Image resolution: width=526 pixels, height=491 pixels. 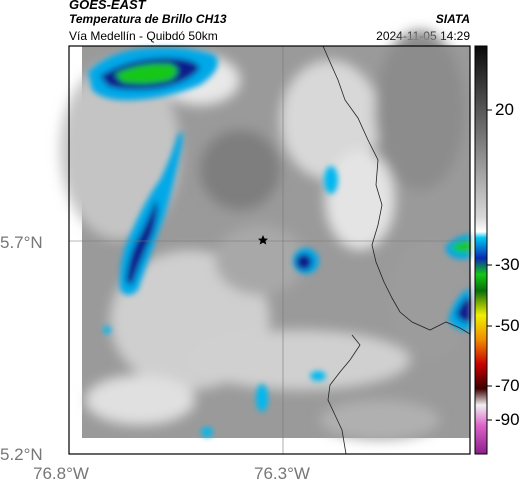 I want to click on agency-label: SIATA, so click(x=452, y=19).